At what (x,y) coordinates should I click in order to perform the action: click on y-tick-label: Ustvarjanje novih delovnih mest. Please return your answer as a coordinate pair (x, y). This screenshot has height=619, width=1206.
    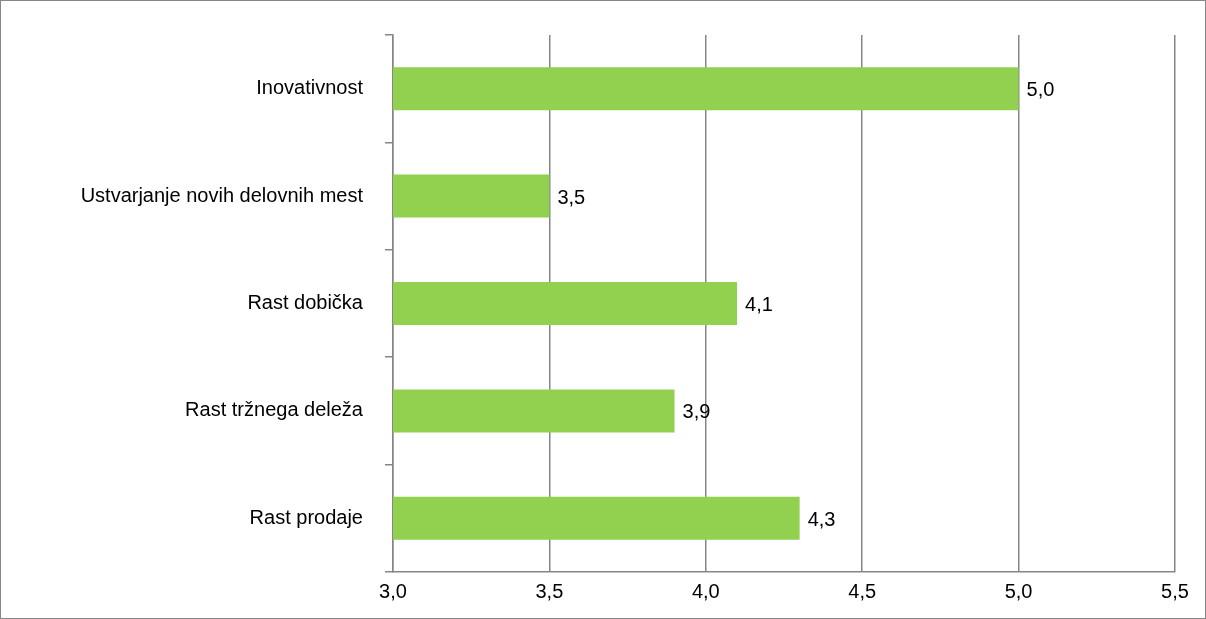
    Looking at the image, I should click on (222, 194).